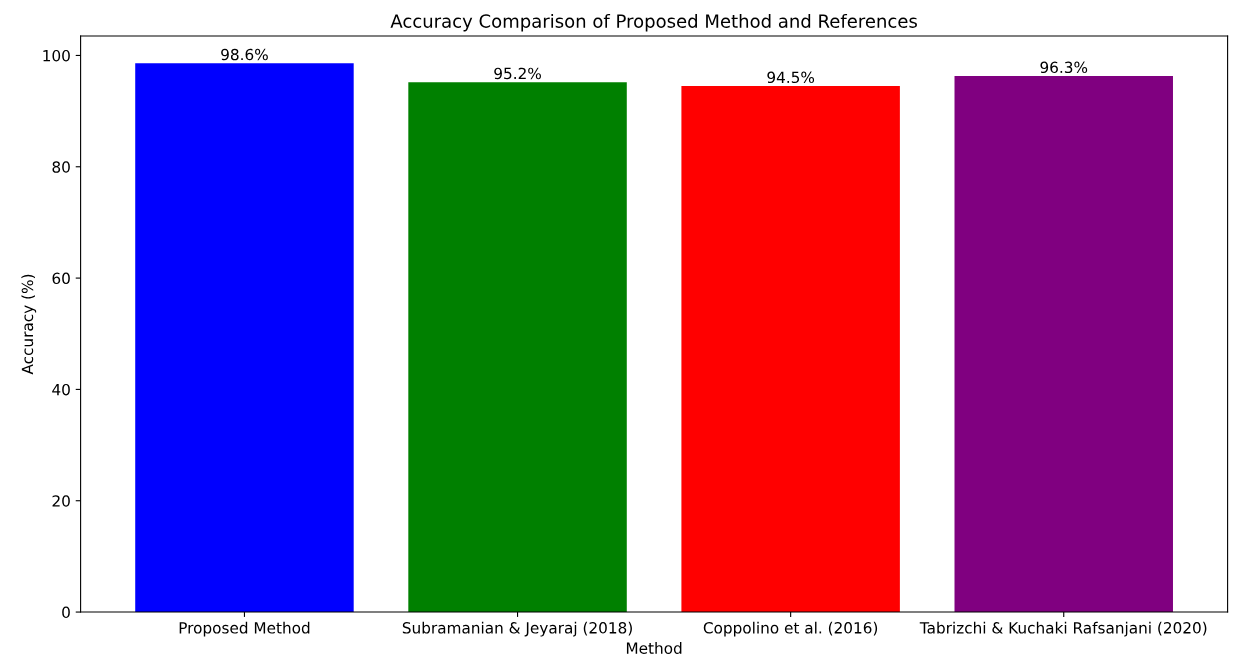 Image resolution: width=1240 pixels, height=666 pixels. I want to click on y-tick-label: 20, so click(61, 501).